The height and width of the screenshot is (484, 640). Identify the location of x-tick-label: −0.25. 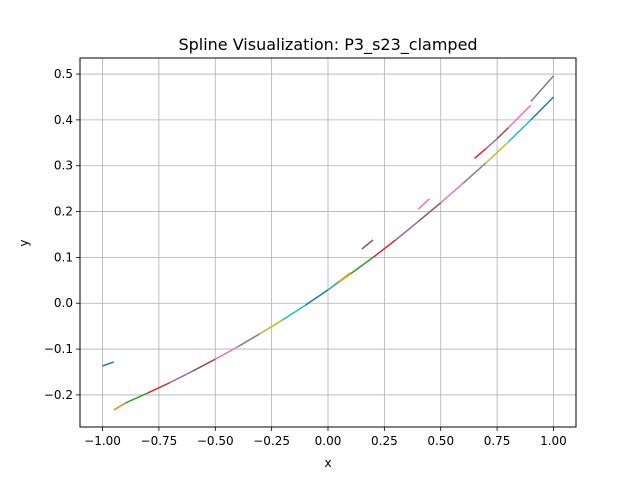
(271, 441).